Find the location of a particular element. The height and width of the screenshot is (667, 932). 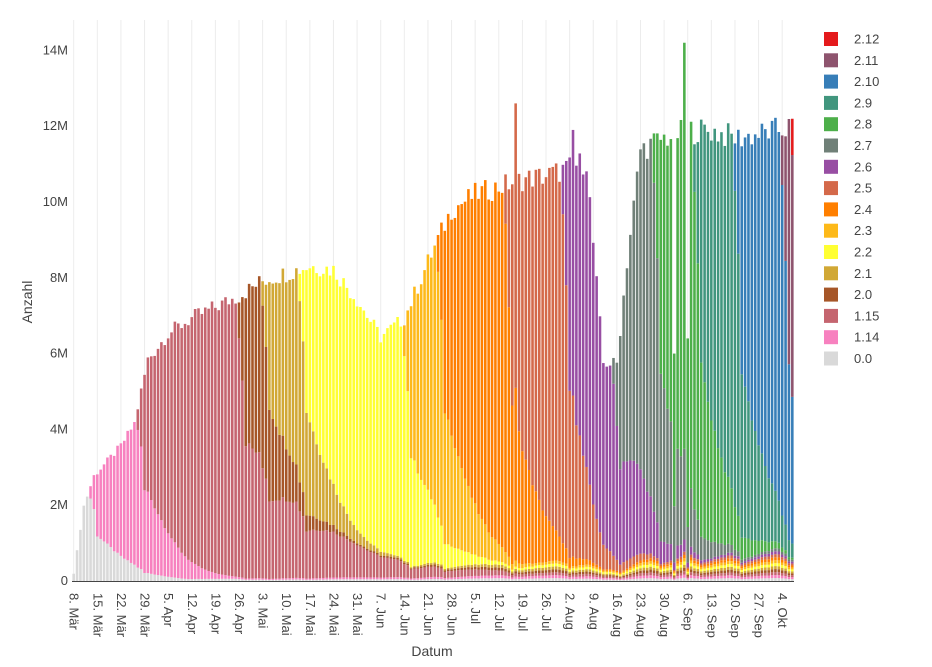

legend-label: 2.9 is located at coordinates (863, 102).